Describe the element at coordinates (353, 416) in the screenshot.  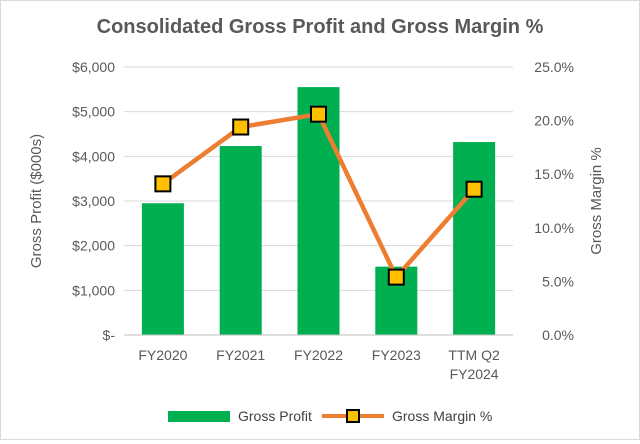
I see `legend-swatch-gross-margin-marker` at that location.